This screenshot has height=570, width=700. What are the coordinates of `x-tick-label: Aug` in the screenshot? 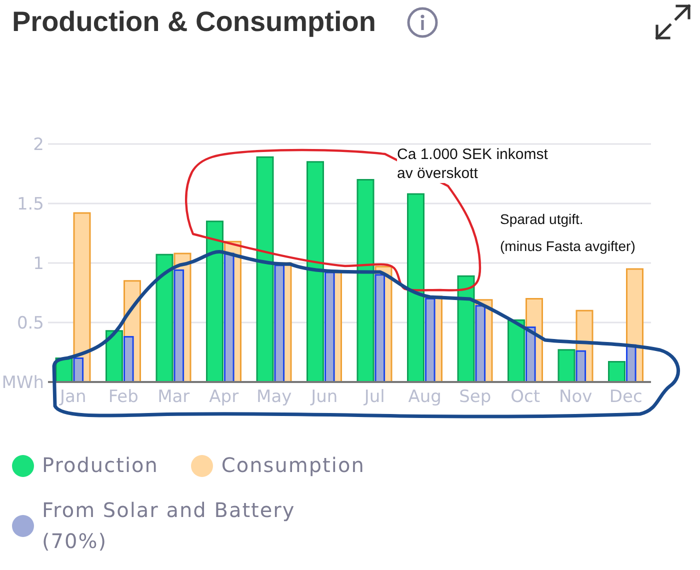 It's located at (425, 397).